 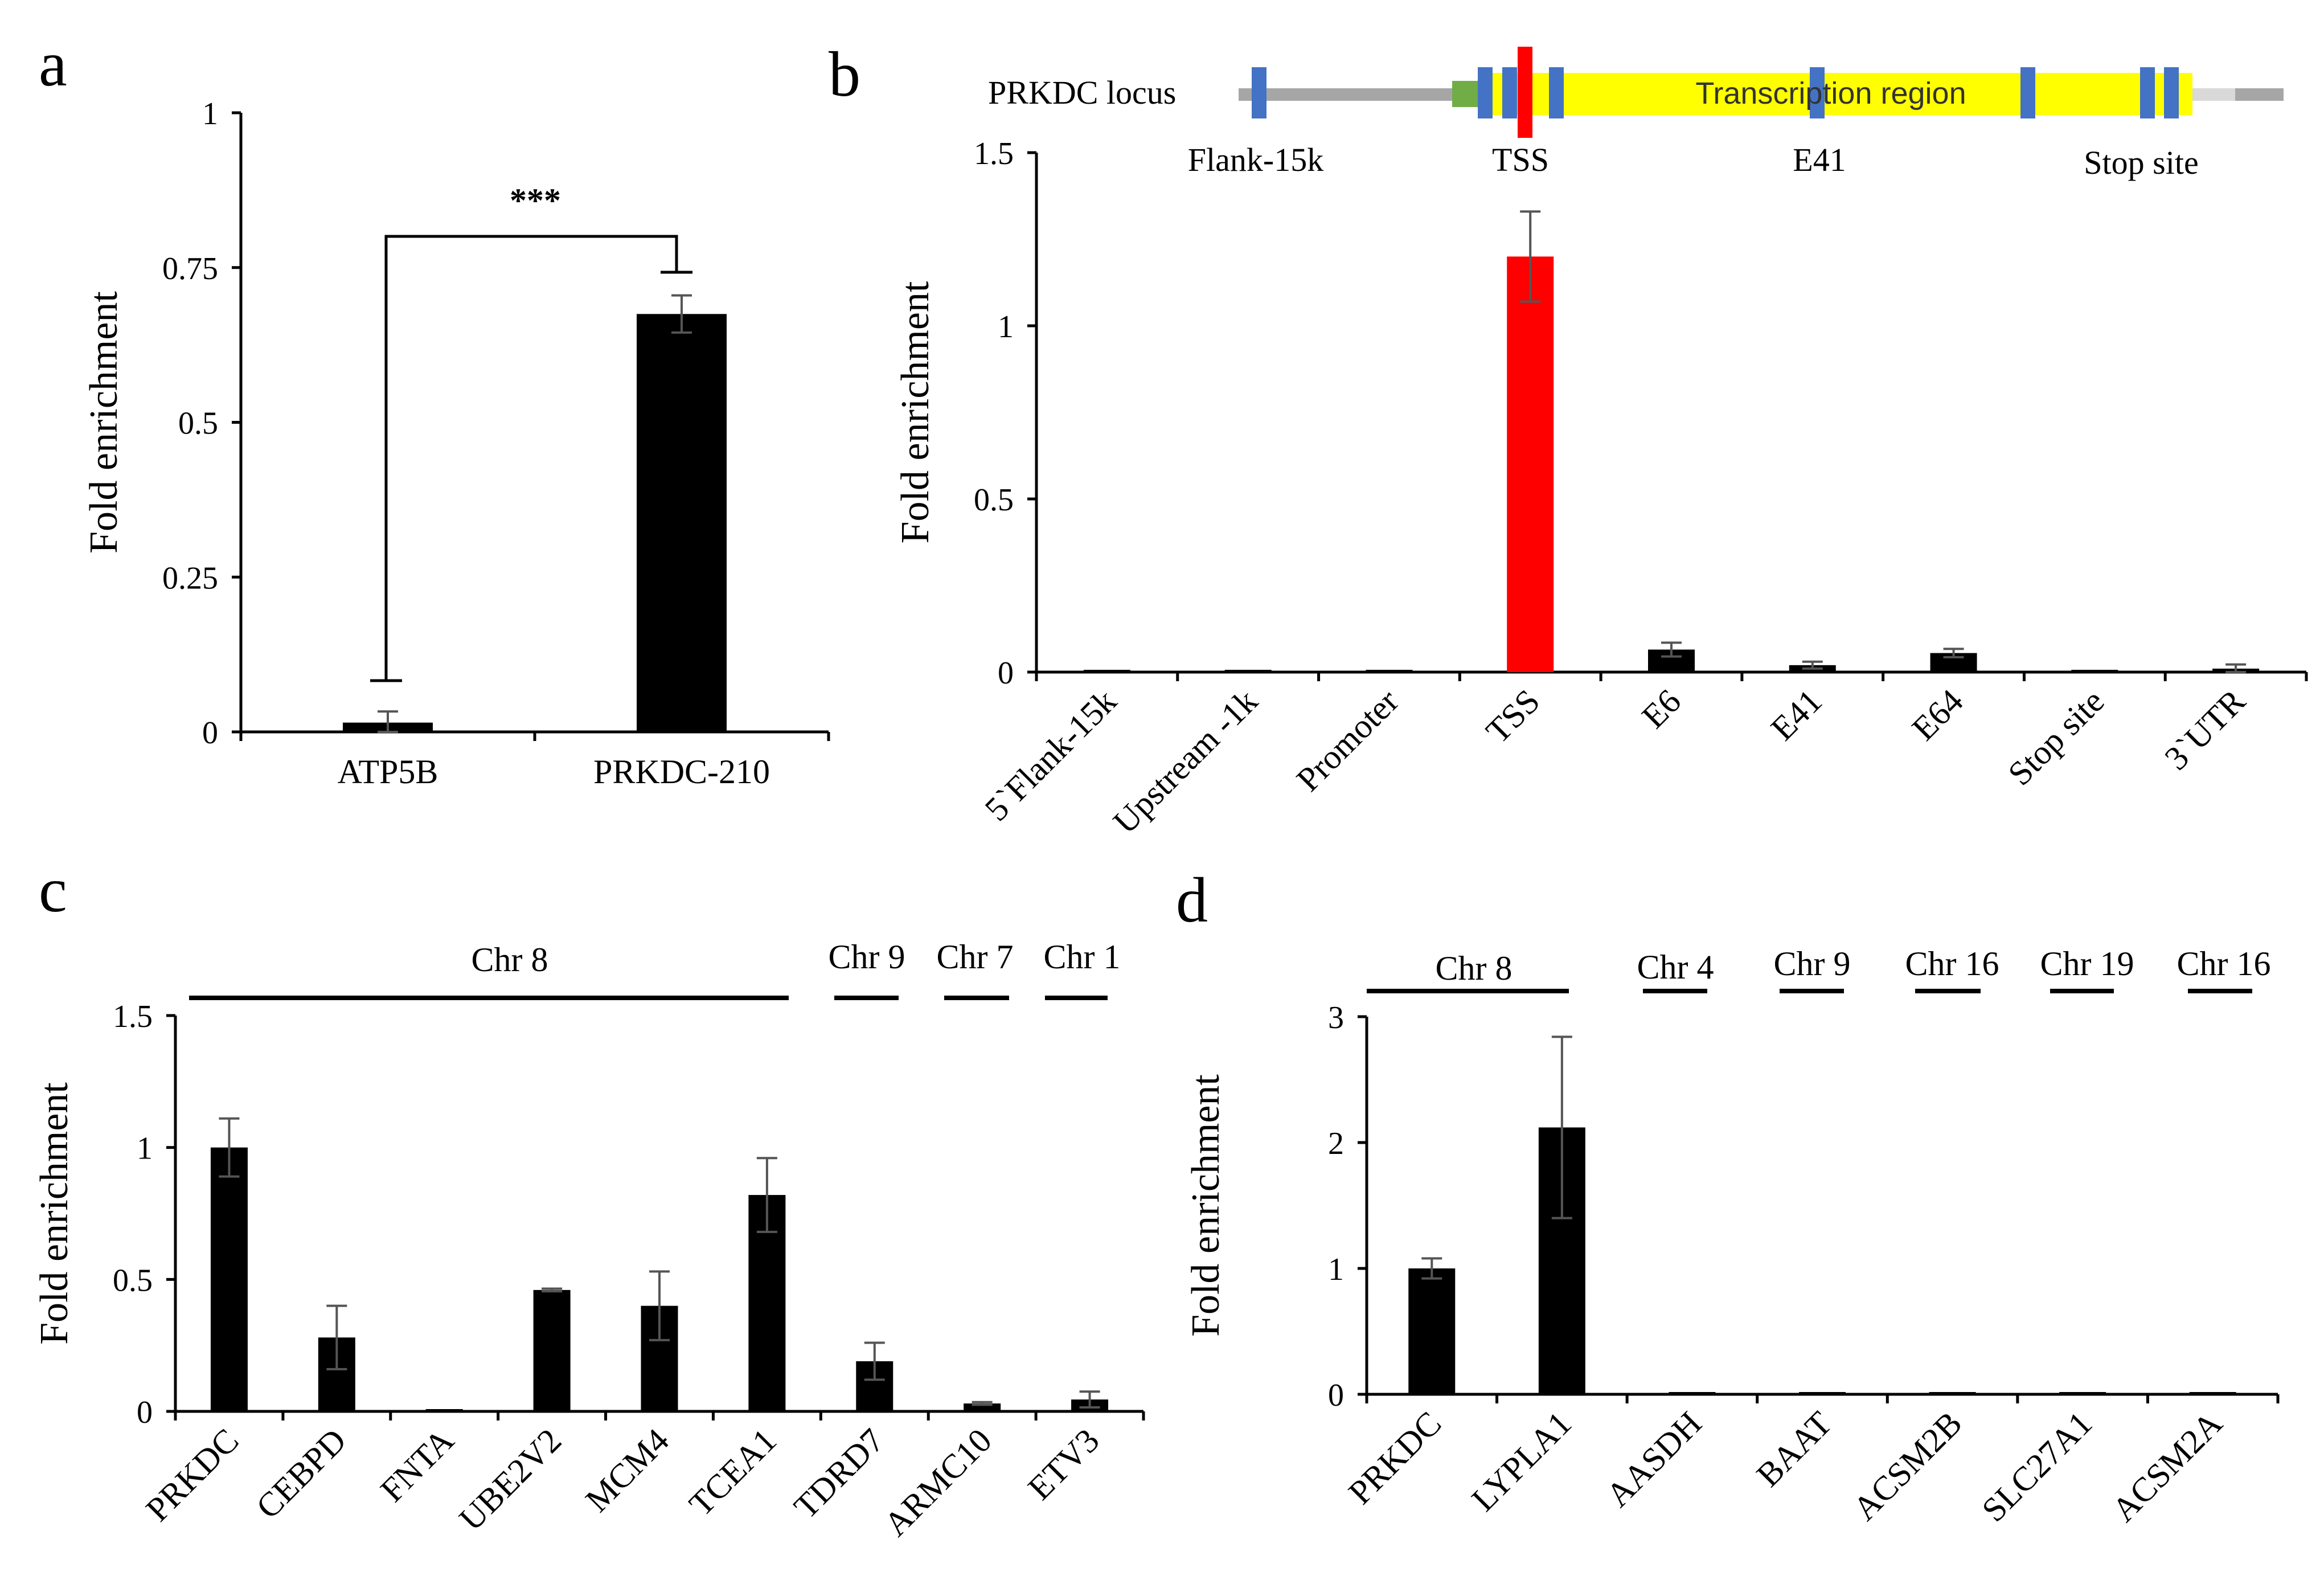 I want to click on bar-upstream-1k, so click(x=1248, y=671).